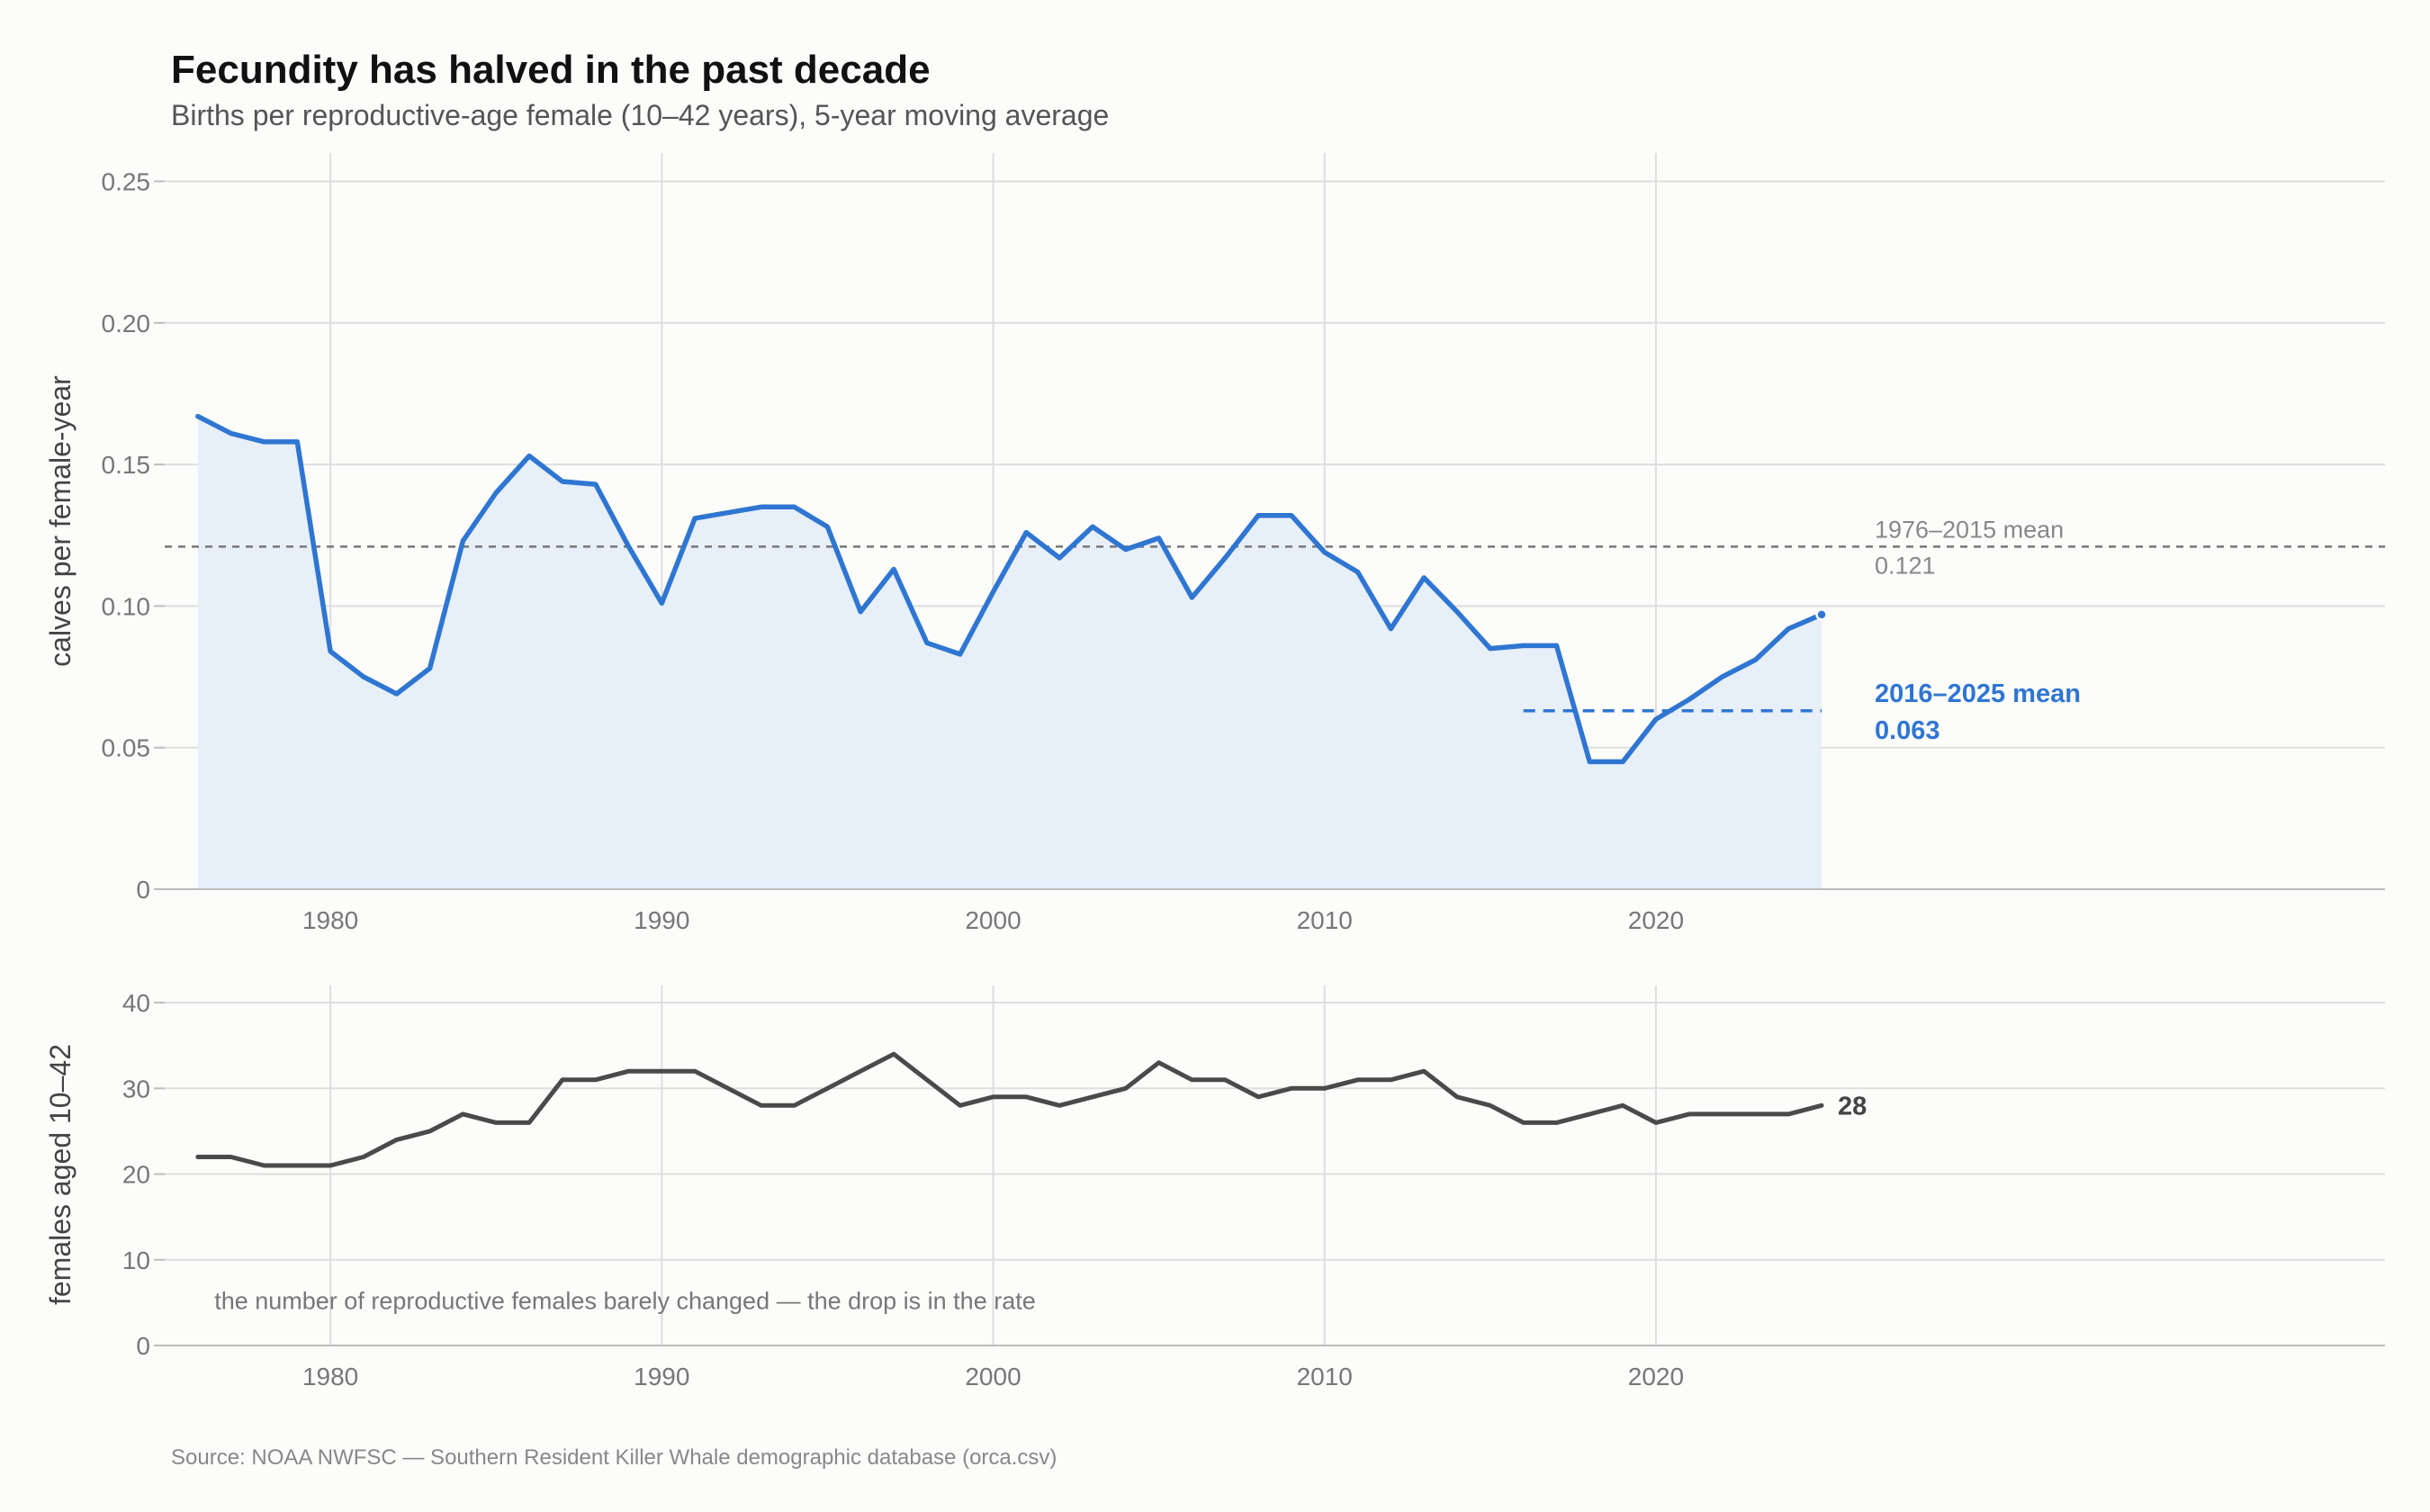 This screenshot has height=1512, width=2430. I want to click on bot-y-tick-label: 30, so click(136, 1089).